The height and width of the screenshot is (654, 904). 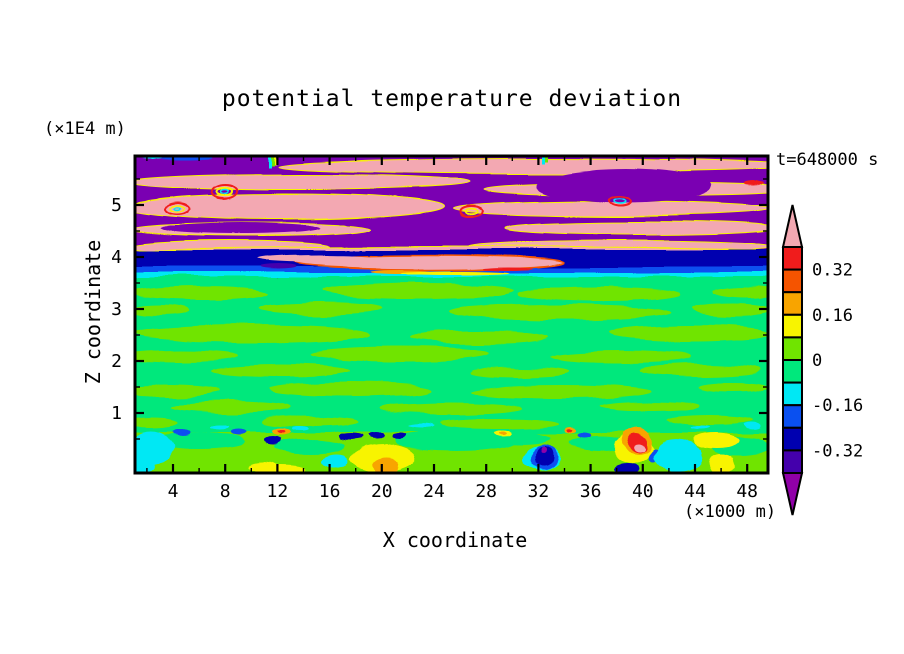 What do you see at coordinates (837, 451) in the screenshot?
I see `colorbar-label: -0.32` at bounding box center [837, 451].